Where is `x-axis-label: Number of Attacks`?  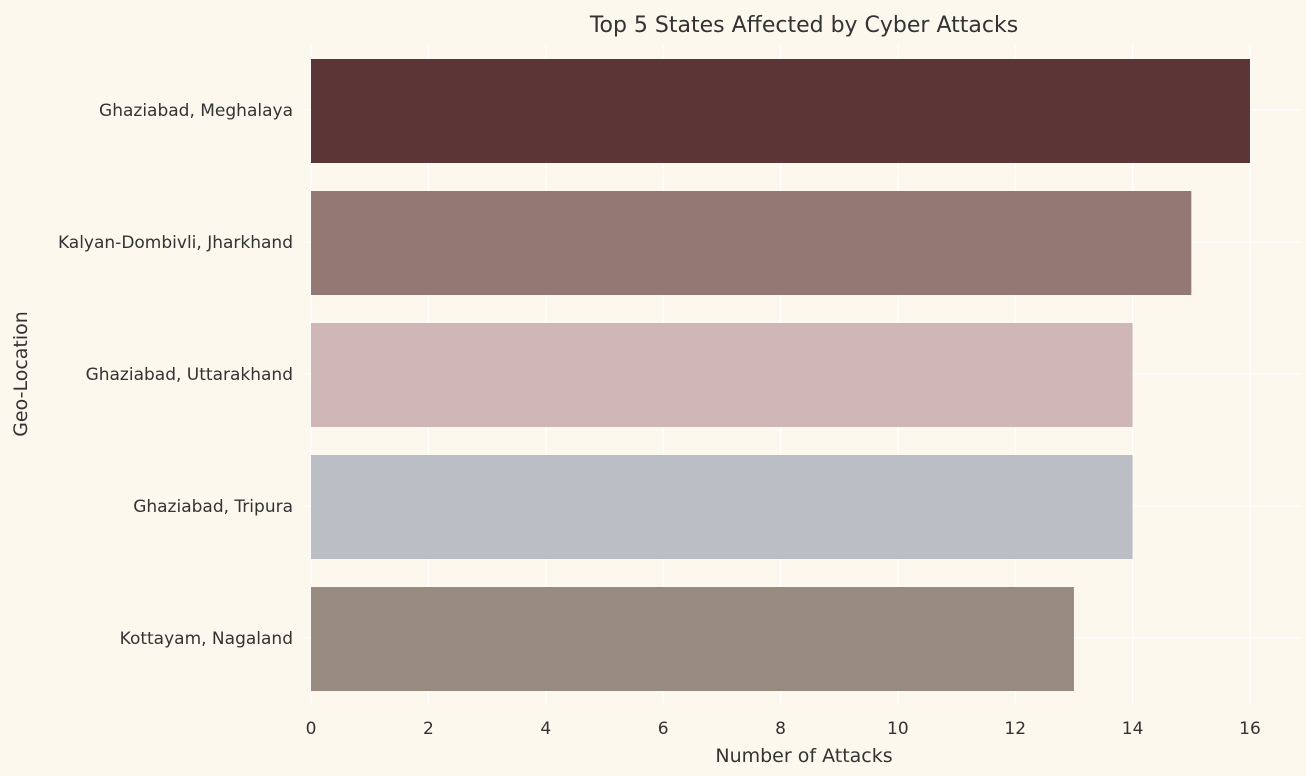 x-axis-label: Number of Attacks is located at coordinates (803, 756).